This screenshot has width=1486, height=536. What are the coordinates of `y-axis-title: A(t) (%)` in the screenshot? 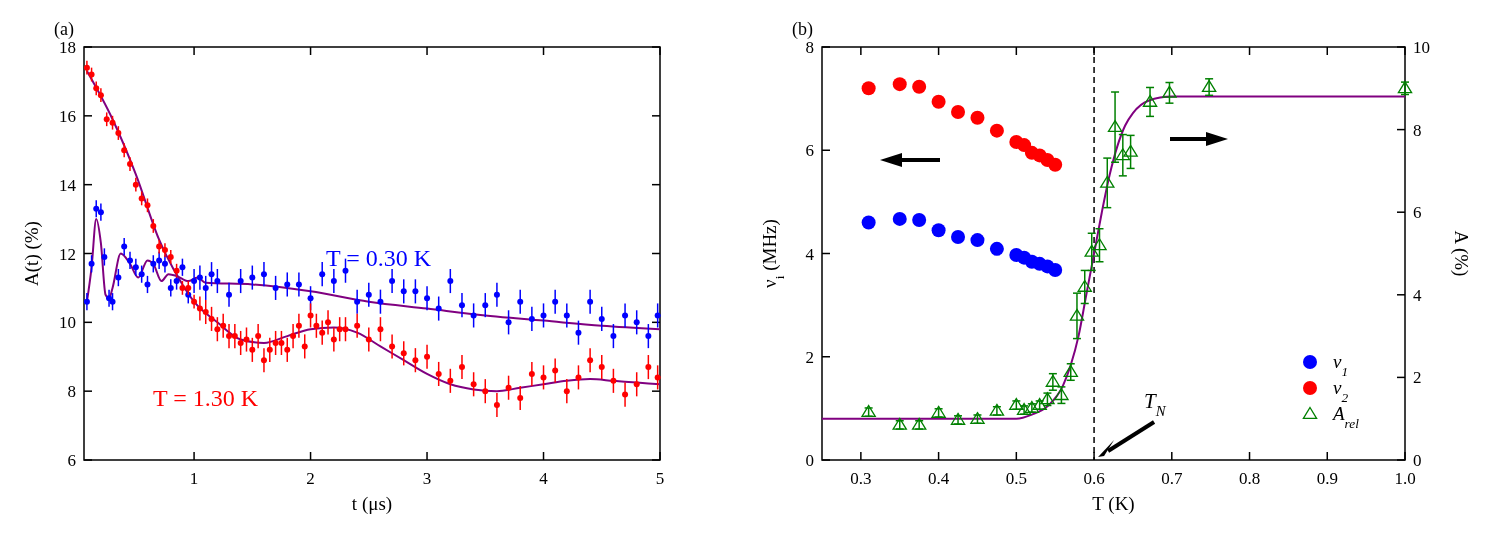 It's located at (32, 253).